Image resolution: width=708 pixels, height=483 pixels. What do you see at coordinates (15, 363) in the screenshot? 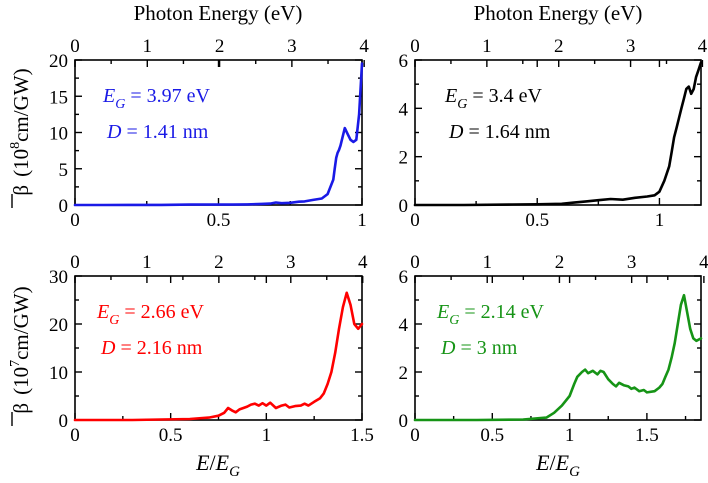
I see `y-unit-exponent: 7` at bounding box center [15, 363].